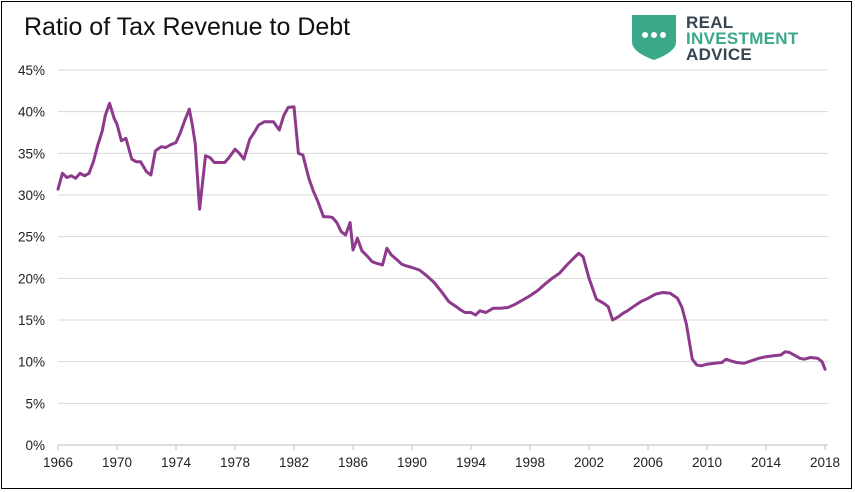  I want to click on x-tick-label: 2002, so click(589, 462).